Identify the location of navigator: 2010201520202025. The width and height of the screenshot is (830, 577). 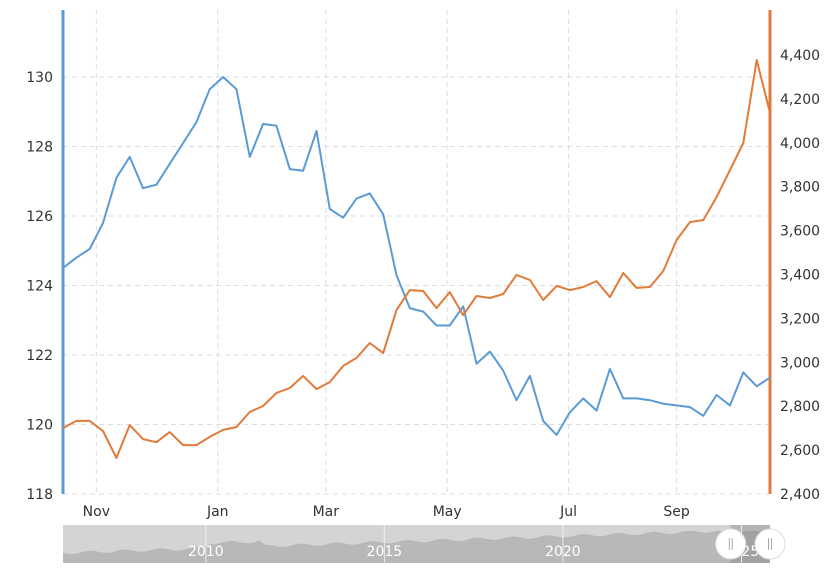
(424, 544).